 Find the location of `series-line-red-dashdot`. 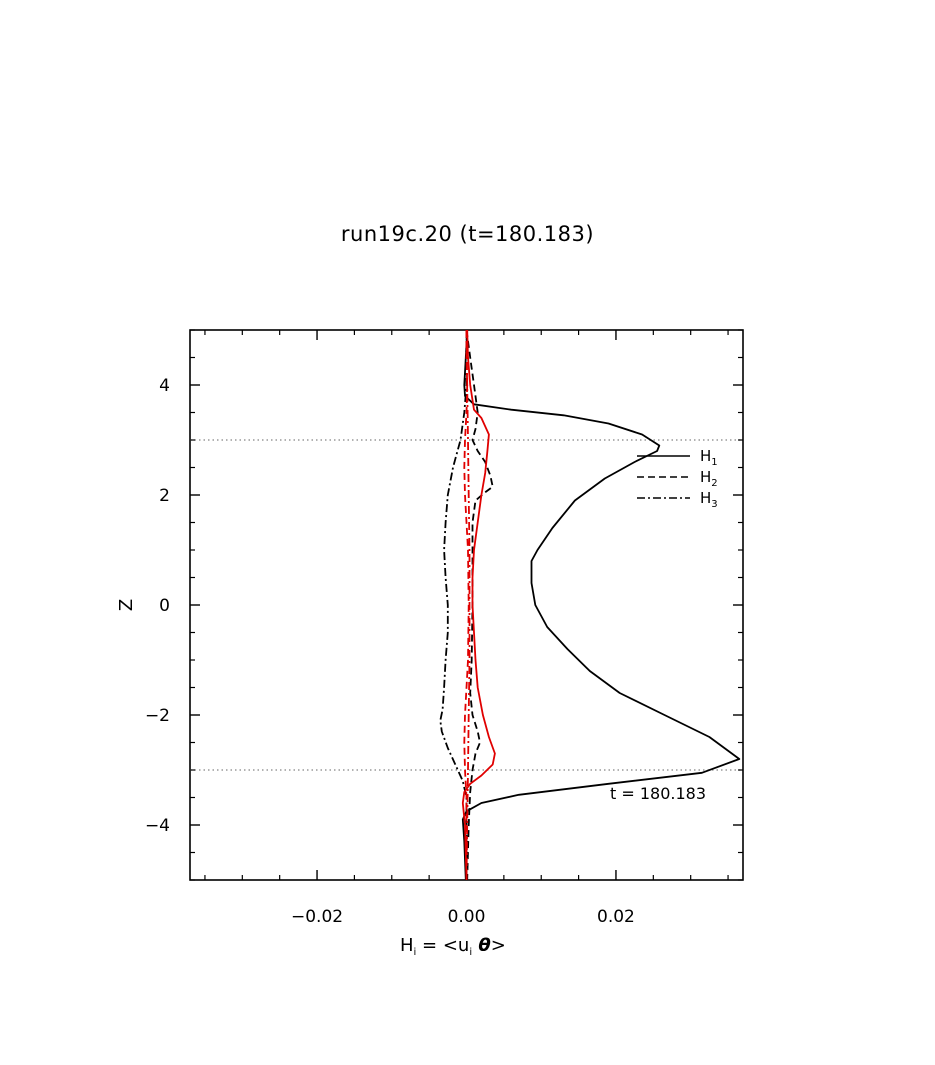

series-line-red-dashdot is located at coordinates (468, 605).